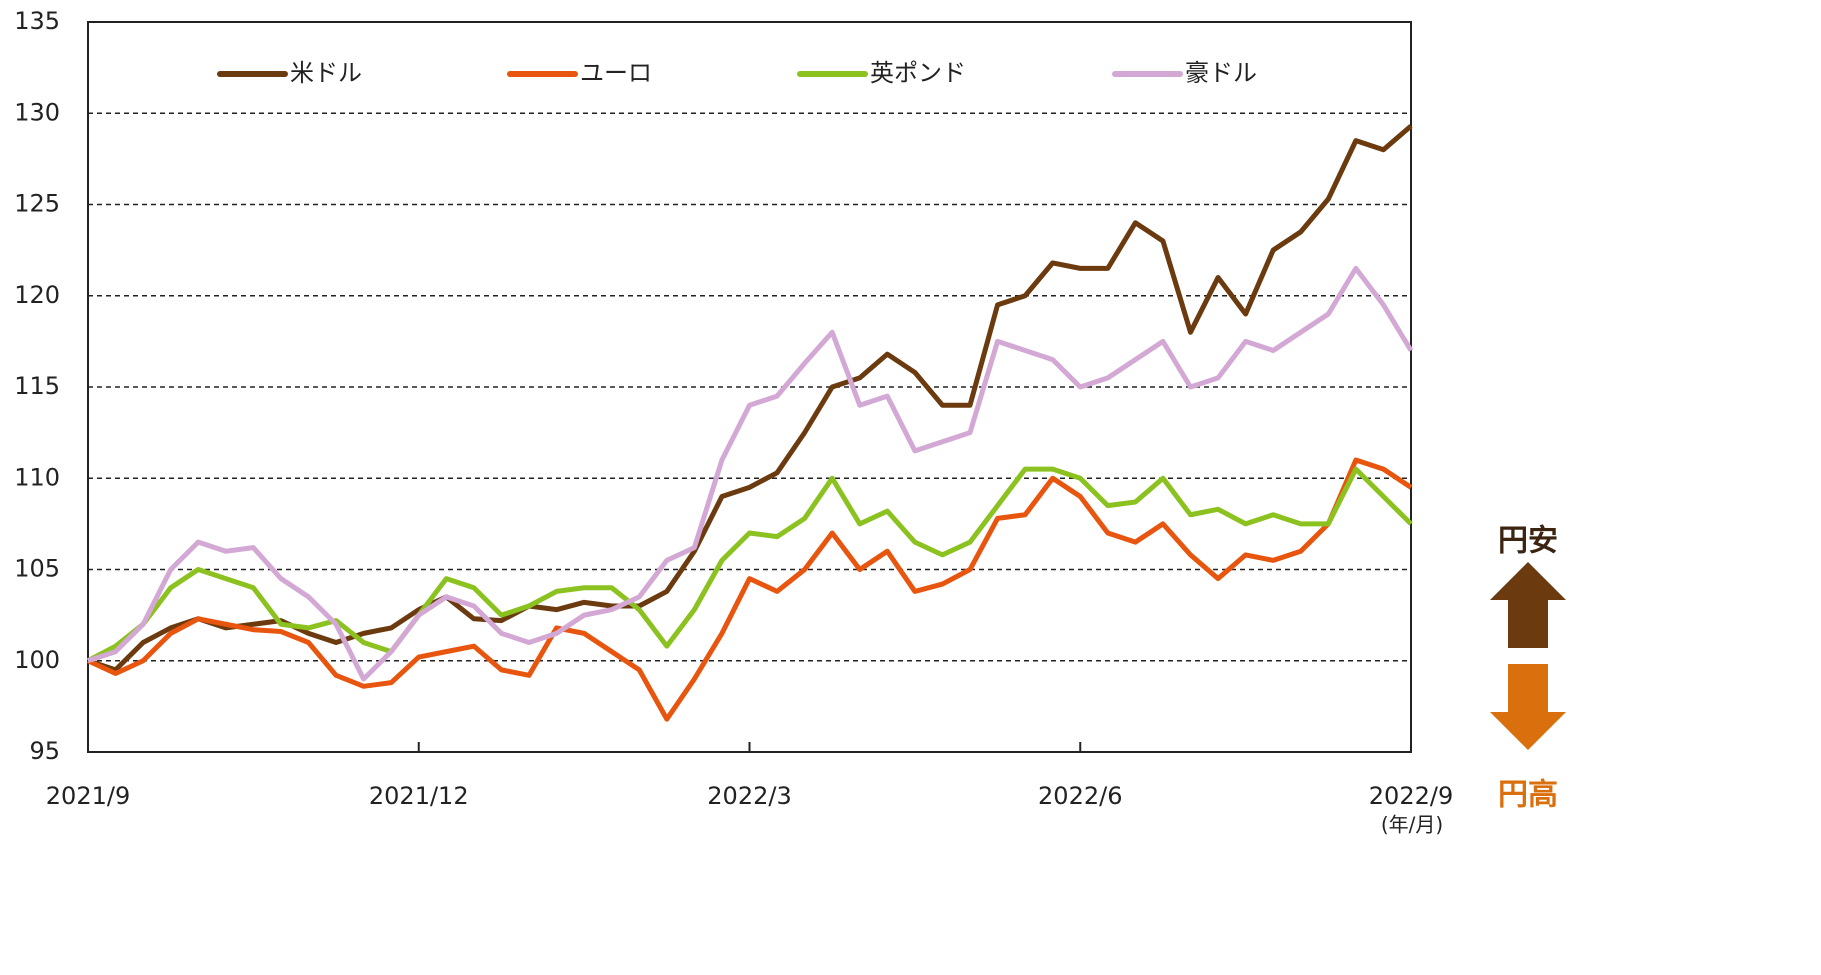 Image resolution: width=1821 pixels, height=975 pixels. Describe the element at coordinates (37, 204) in the screenshot. I see `y-tick-label: 125` at that location.